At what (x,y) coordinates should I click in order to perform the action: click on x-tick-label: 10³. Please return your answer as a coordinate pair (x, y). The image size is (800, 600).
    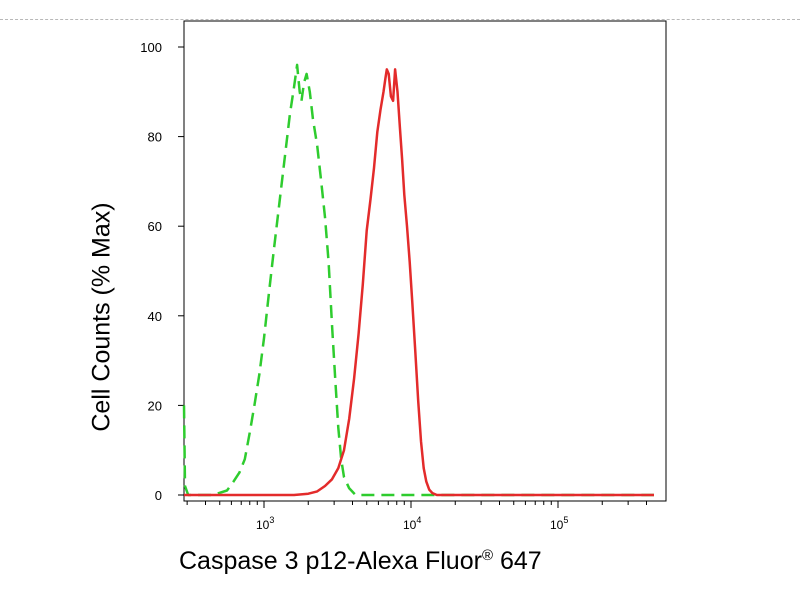
    Looking at the image, I should click on (265, 523).